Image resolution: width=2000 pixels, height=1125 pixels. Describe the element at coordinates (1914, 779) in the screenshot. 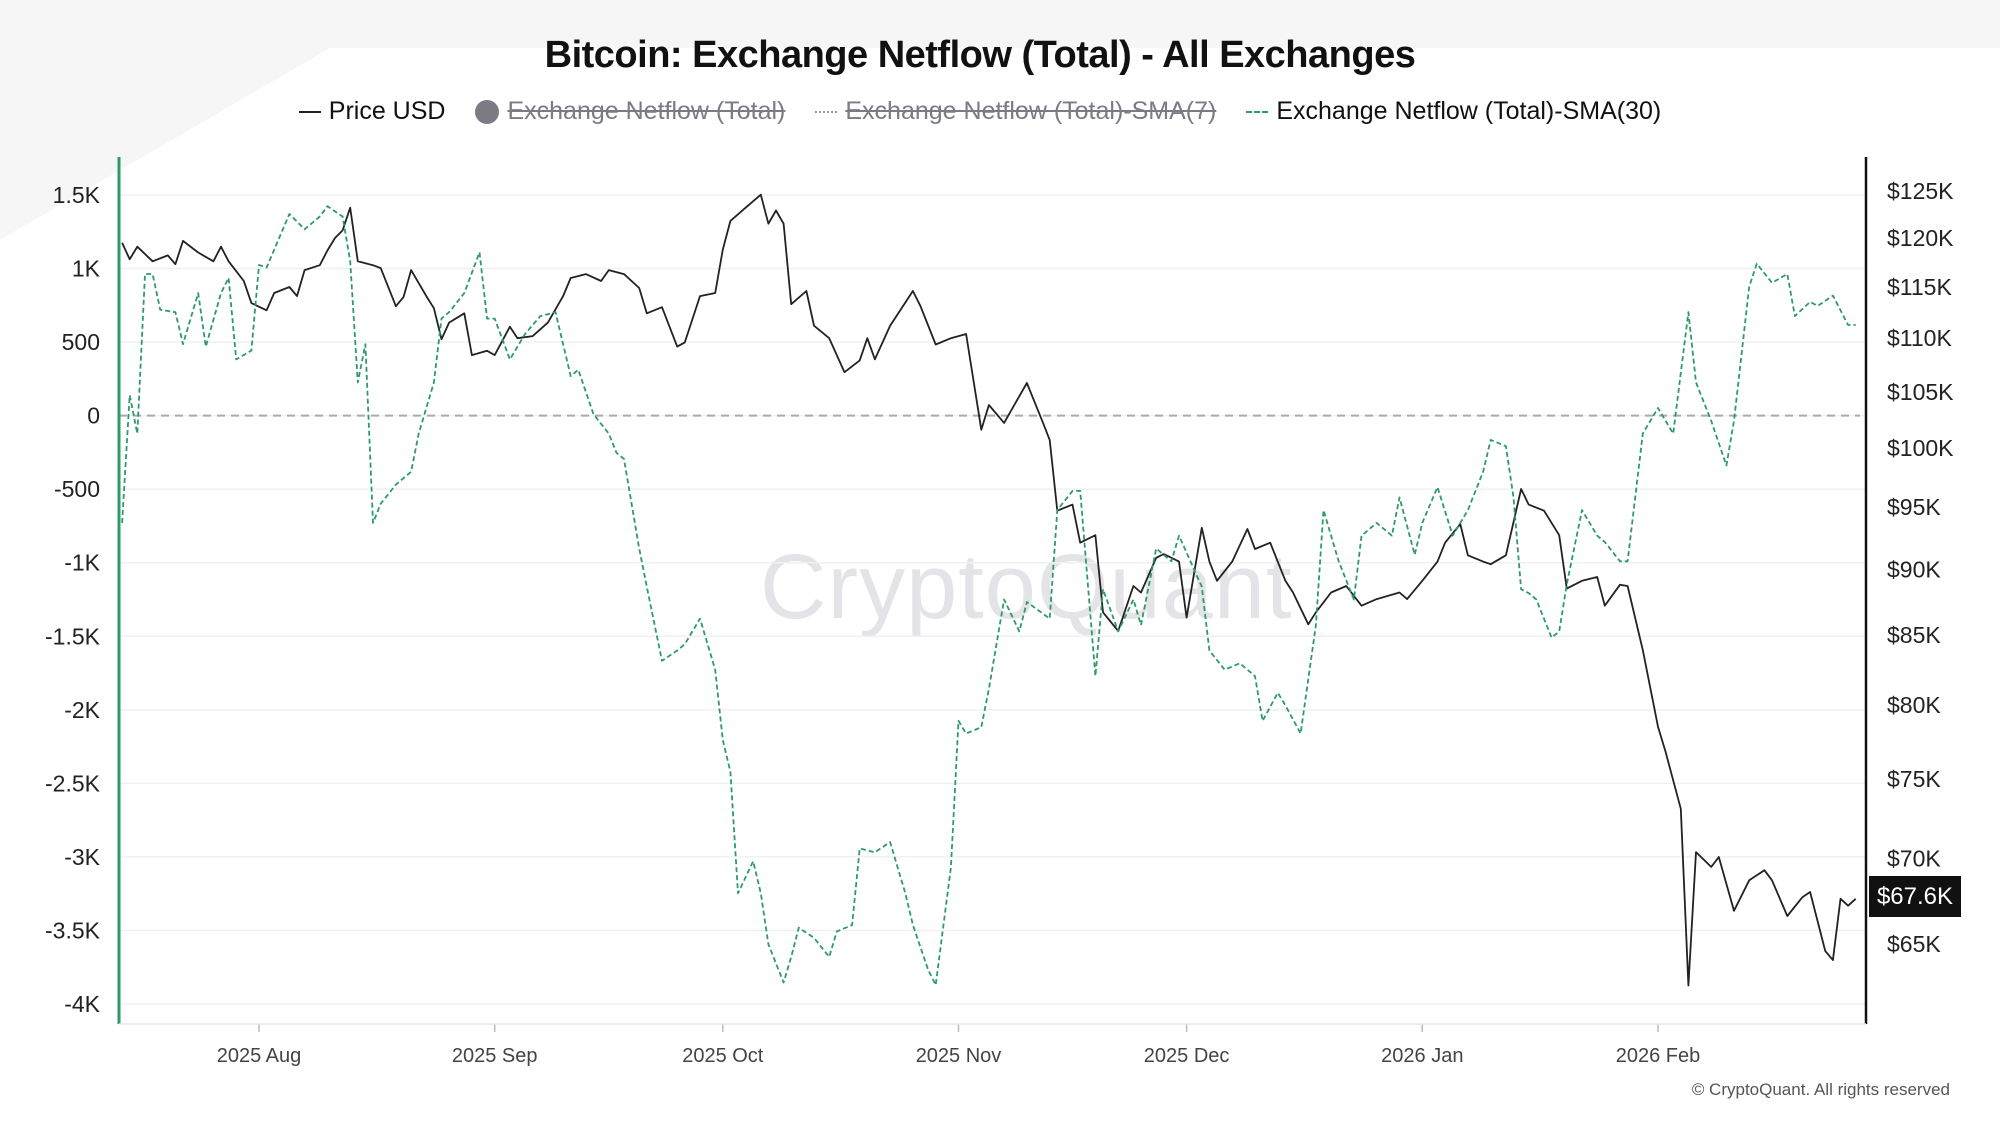

I see `y-right-tick-label: $75K` at that location.